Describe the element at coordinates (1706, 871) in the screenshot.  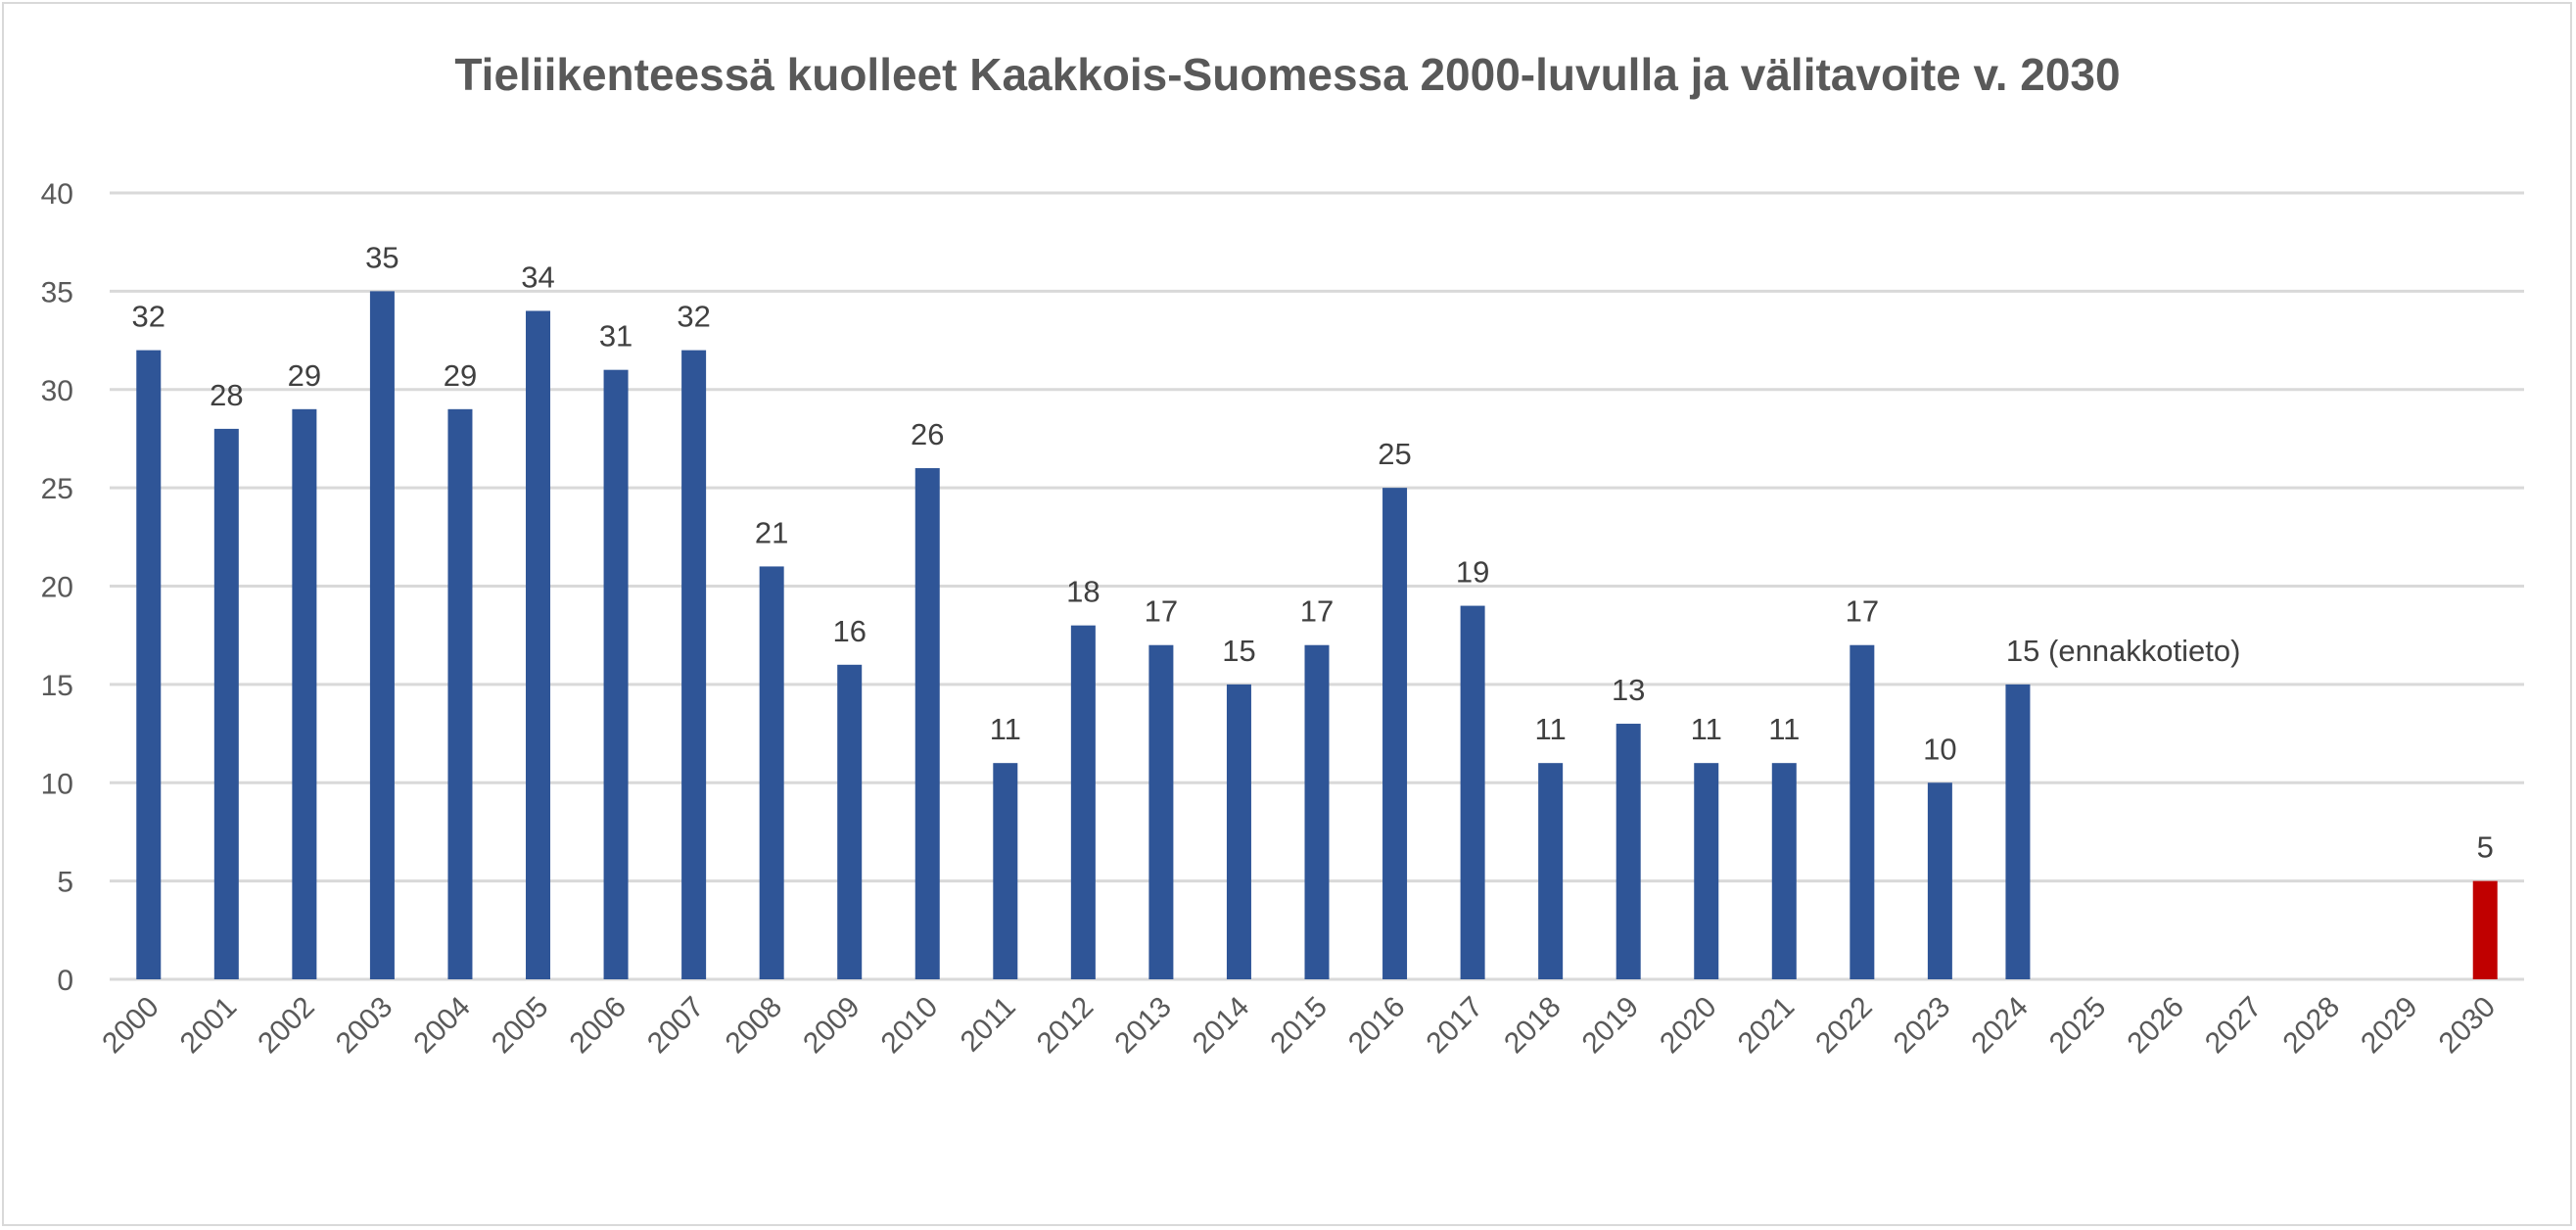
I see `bar-2020` at that location.